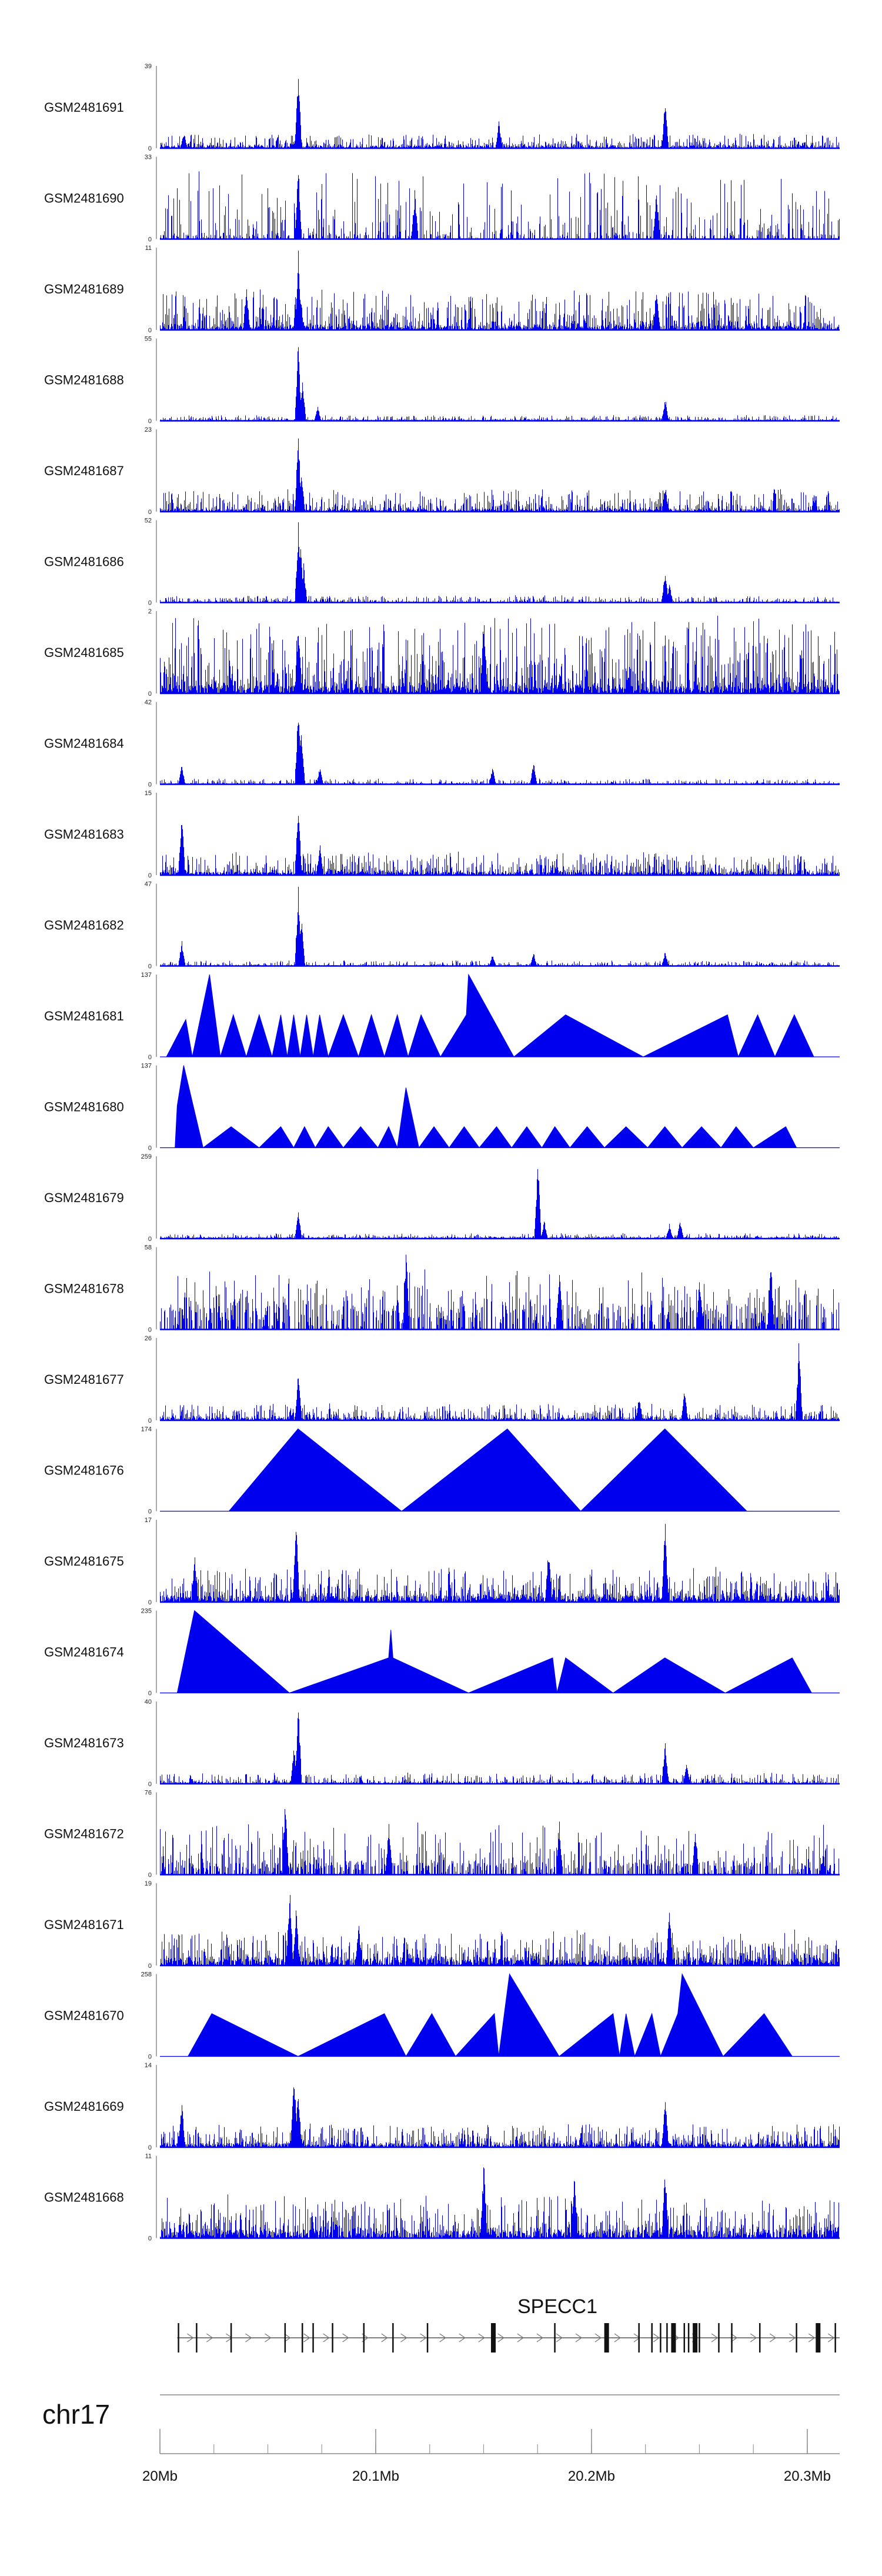 This screenshot has width=882, height=2576. What do you see at coordinates (442, 1379) in the screenshot?
I see `track-GSM2481677: GSM2481677 26 0` at bounding box center [442, 1379].